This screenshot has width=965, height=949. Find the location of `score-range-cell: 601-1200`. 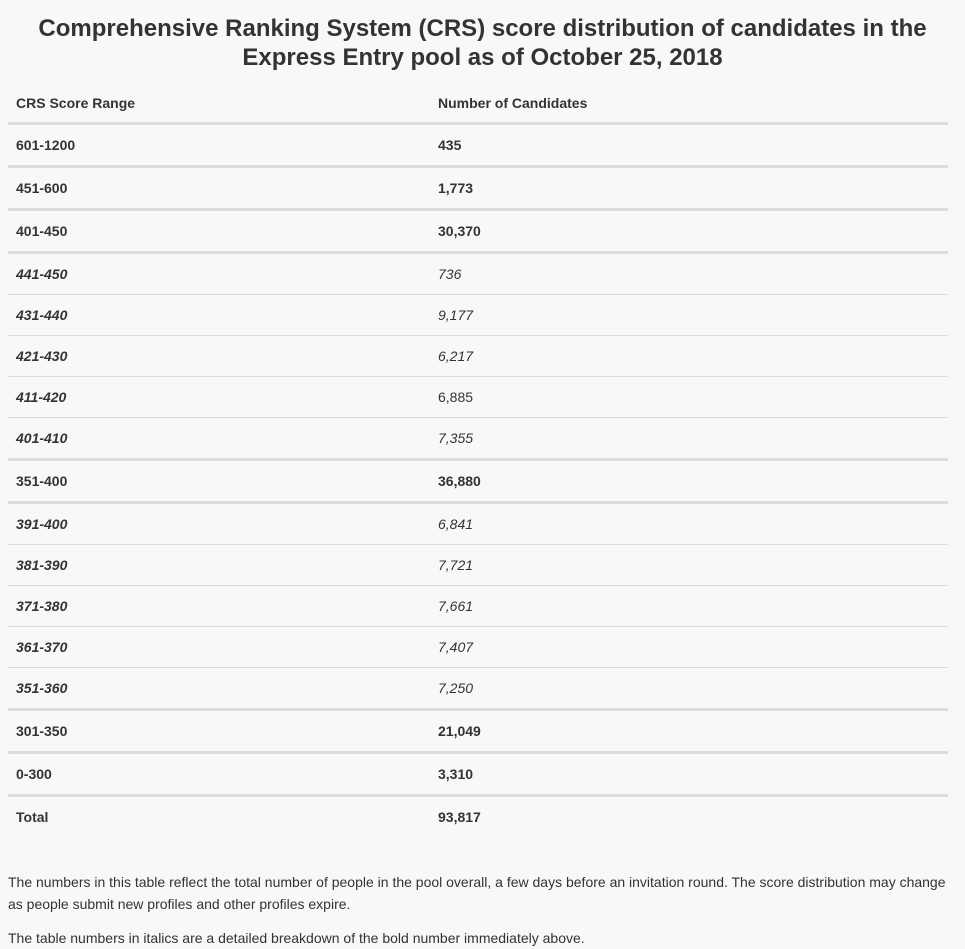

score-range-cell: 601-1200 is located at coordinates (46, 145).